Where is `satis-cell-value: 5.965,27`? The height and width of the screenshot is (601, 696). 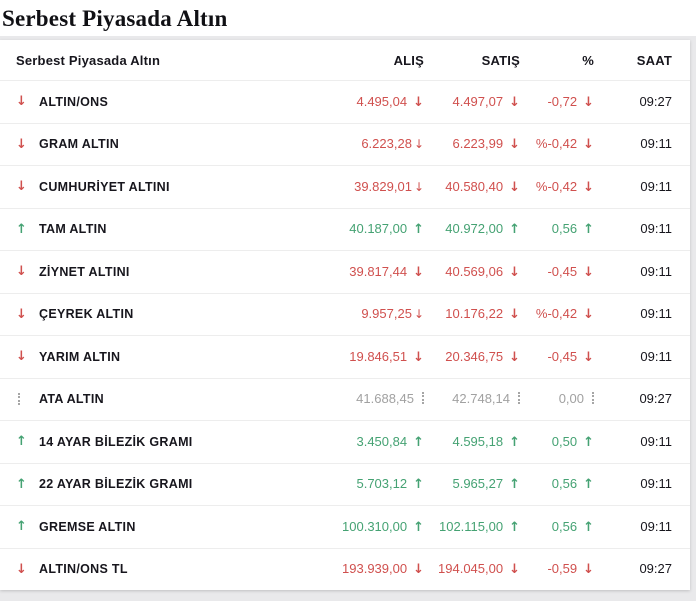
satis-cell-value: 5.965,27 is located at coordinates (478, 484).